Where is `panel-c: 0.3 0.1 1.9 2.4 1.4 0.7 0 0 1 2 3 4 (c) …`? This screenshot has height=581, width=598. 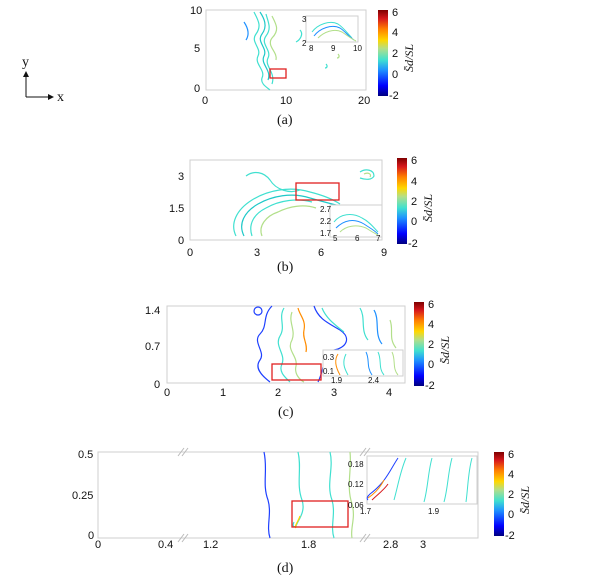 panel-c: 0.3 0.1 1.9 2.4 1.4 0.7 0 0 1 2 3 4 (c) … is located at coordinates (298, 359).